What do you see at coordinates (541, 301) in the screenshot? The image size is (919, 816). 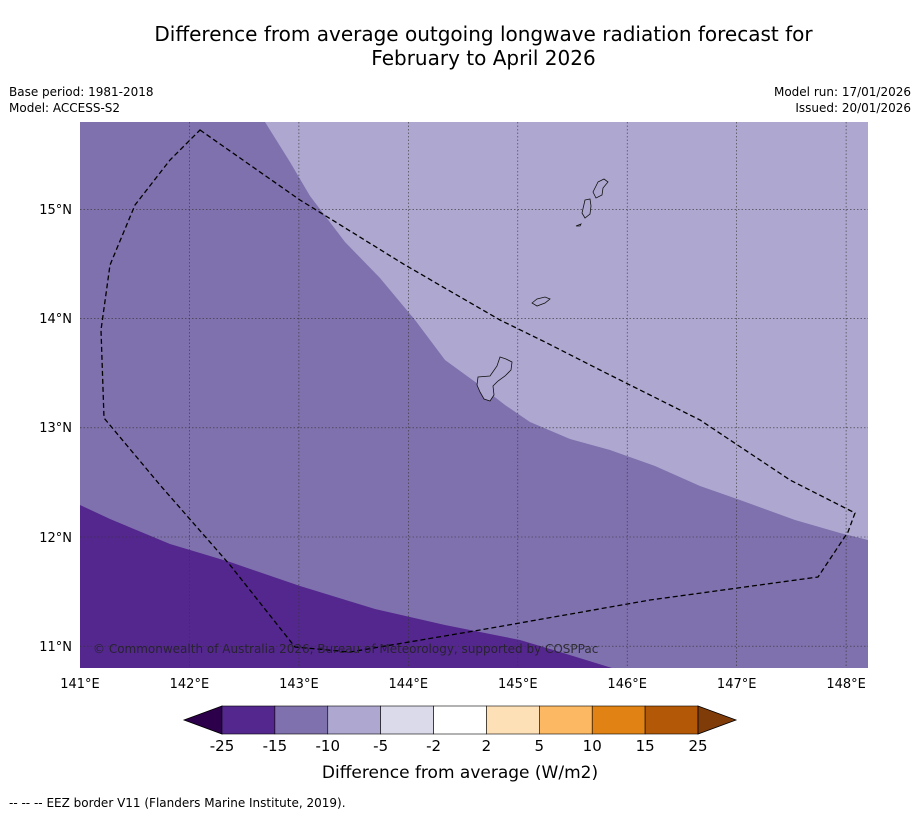 I see `island-rota` at bounding box center [541, 301].